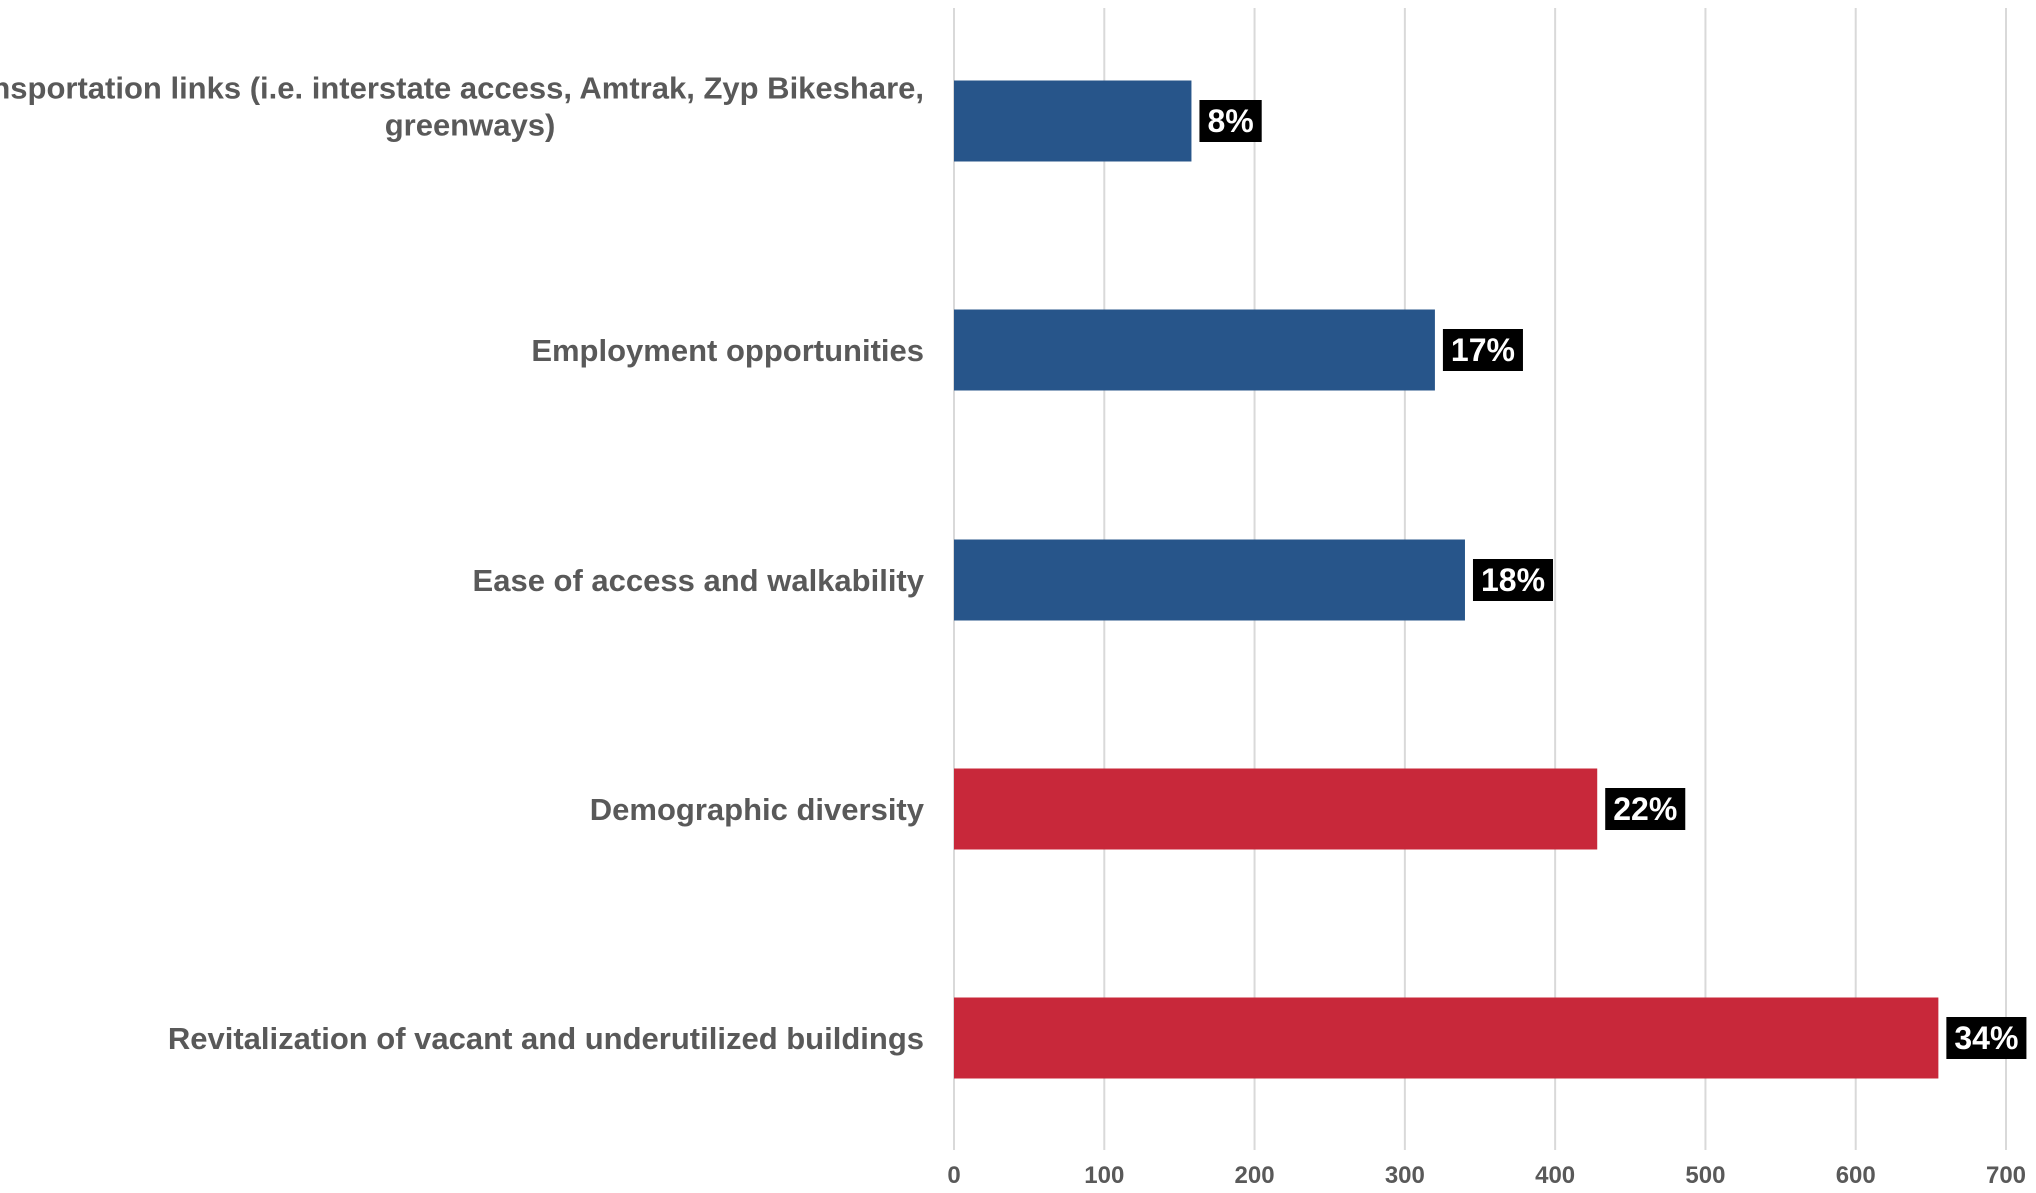 This screenshot has height=1193, width=2036. What do you see at coordinates (1104, 1175) in the screenshot?
I see `x-tick-label-100: 100` at bounding box center [1104, 1175].